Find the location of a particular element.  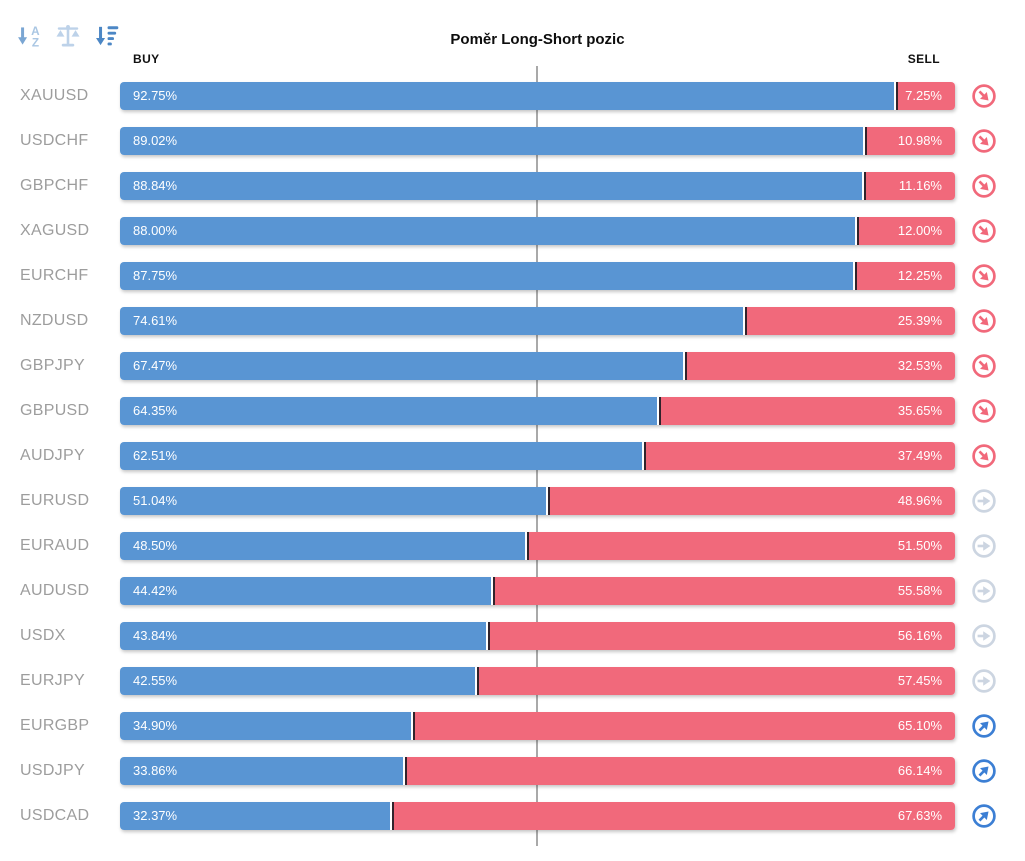

buy-percent-label: 42.55% is located at coordinates (155, 680).